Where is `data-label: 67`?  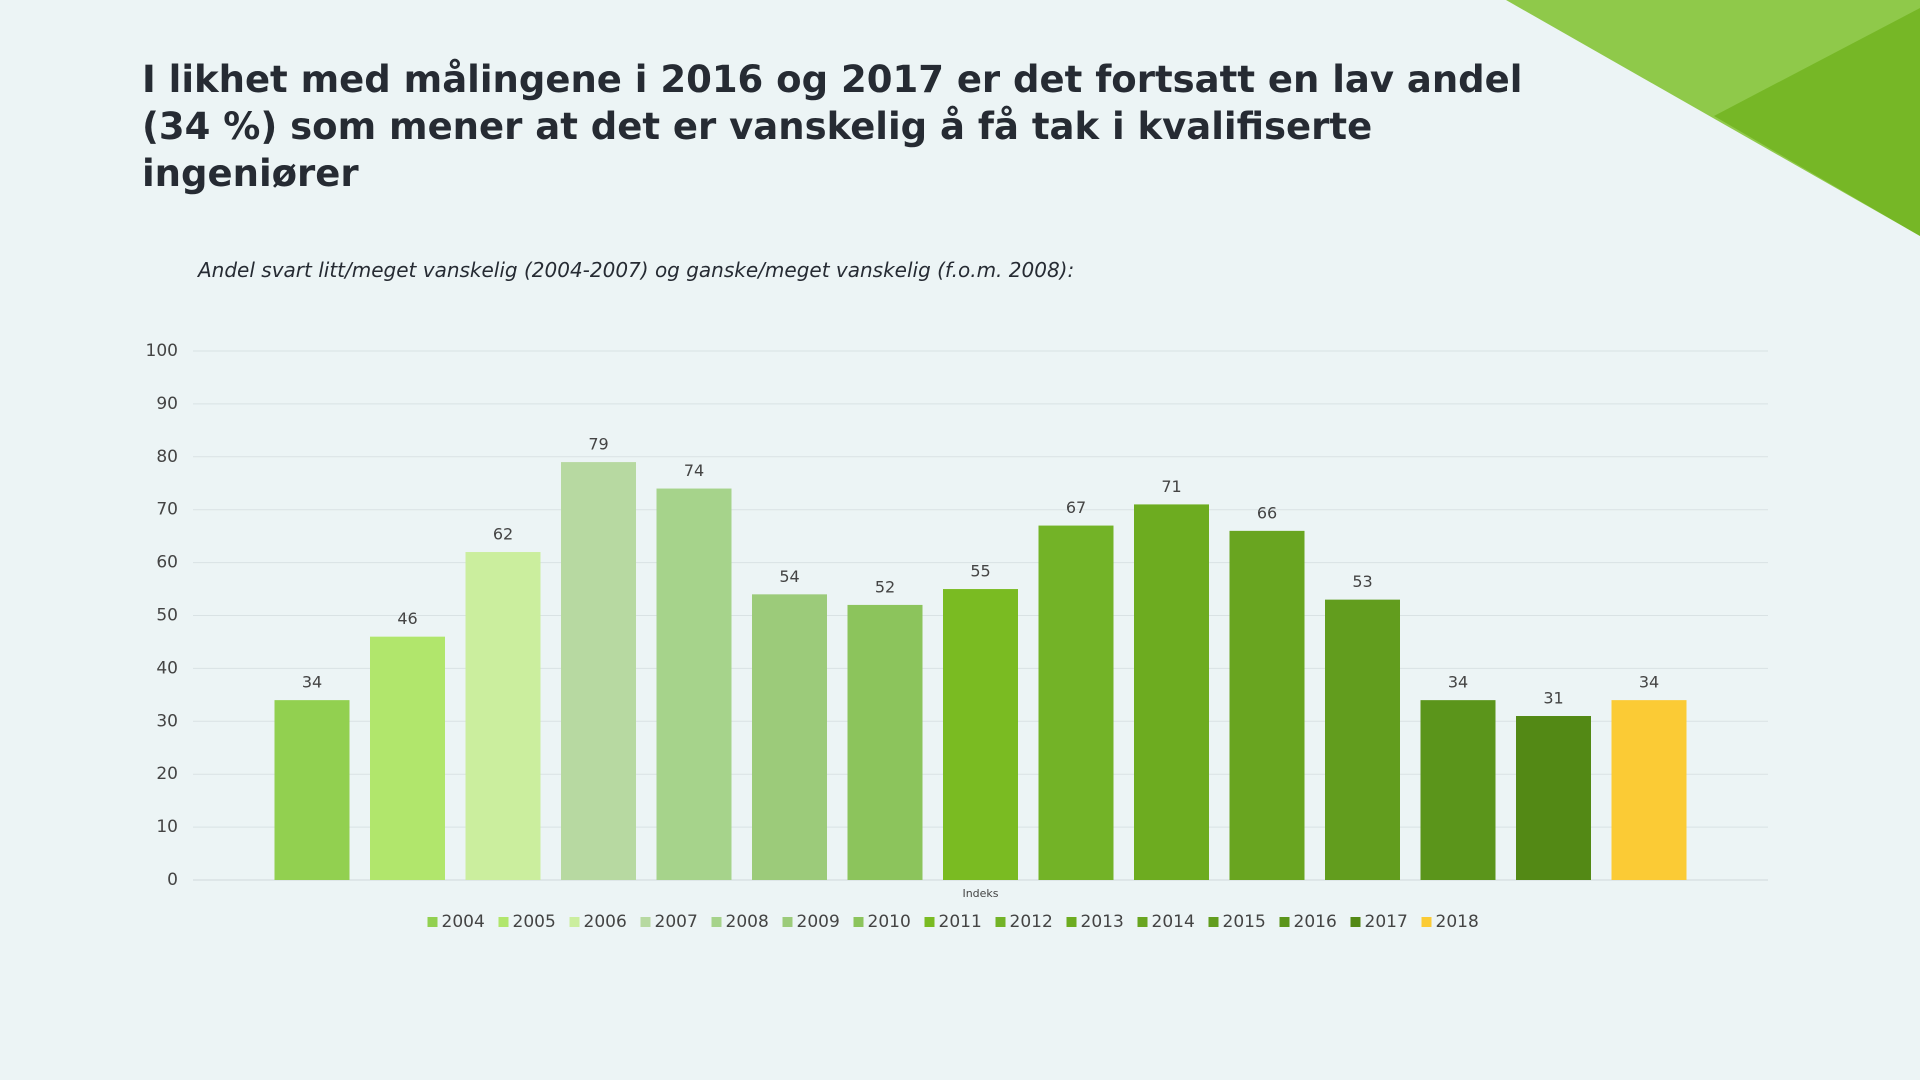
data-label: 67 is located at coordinates (1076, 507).